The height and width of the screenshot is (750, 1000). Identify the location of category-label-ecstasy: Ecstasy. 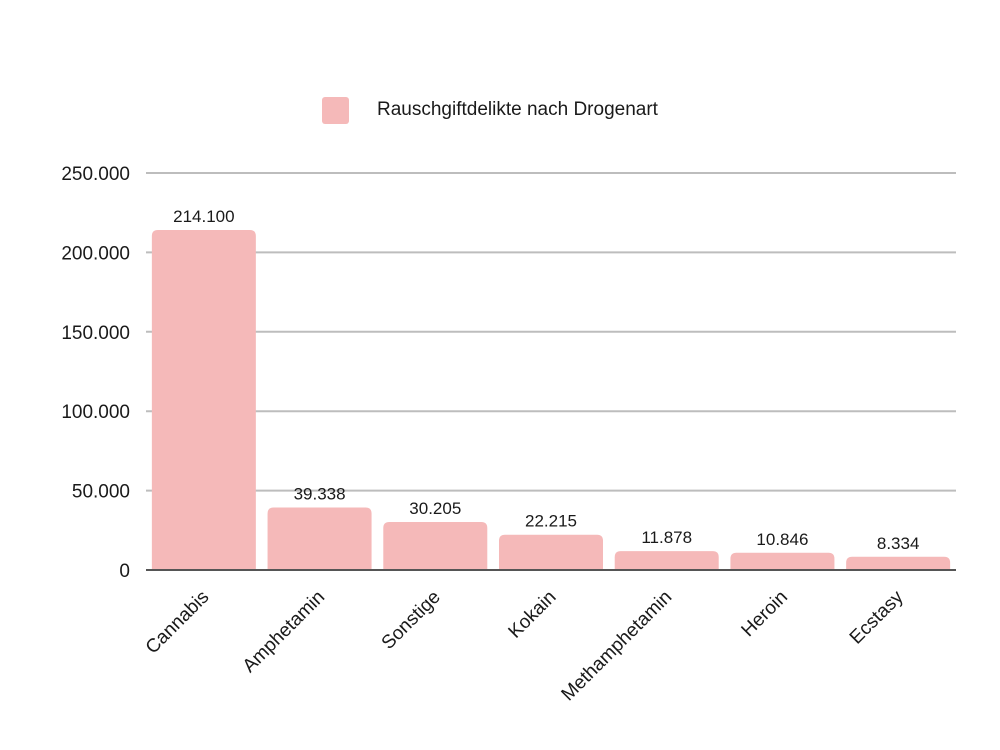
(877, 617).